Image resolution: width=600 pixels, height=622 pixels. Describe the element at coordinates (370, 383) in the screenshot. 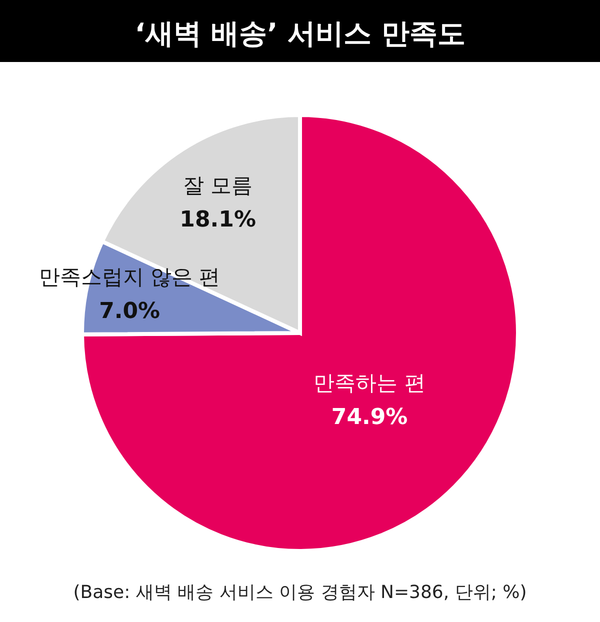

I see `slice-label: 만족하는 편` at that location.